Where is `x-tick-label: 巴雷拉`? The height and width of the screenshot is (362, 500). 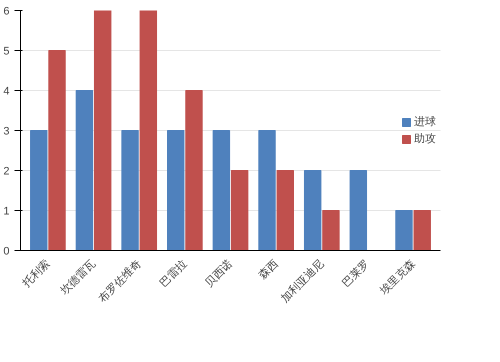 x-tick-label: 巴雷拉 is located at coordinates (173, 273).